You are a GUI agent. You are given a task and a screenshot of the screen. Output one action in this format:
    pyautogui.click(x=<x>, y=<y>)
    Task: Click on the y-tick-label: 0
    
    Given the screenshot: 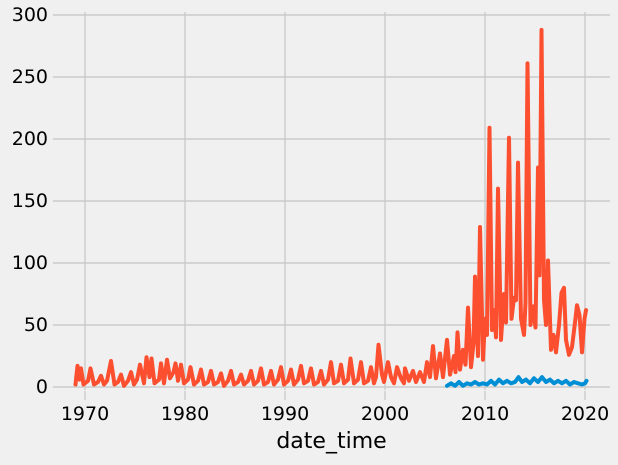 What is the action you would take?
    pyautogui.click(x=41, y=387)
    